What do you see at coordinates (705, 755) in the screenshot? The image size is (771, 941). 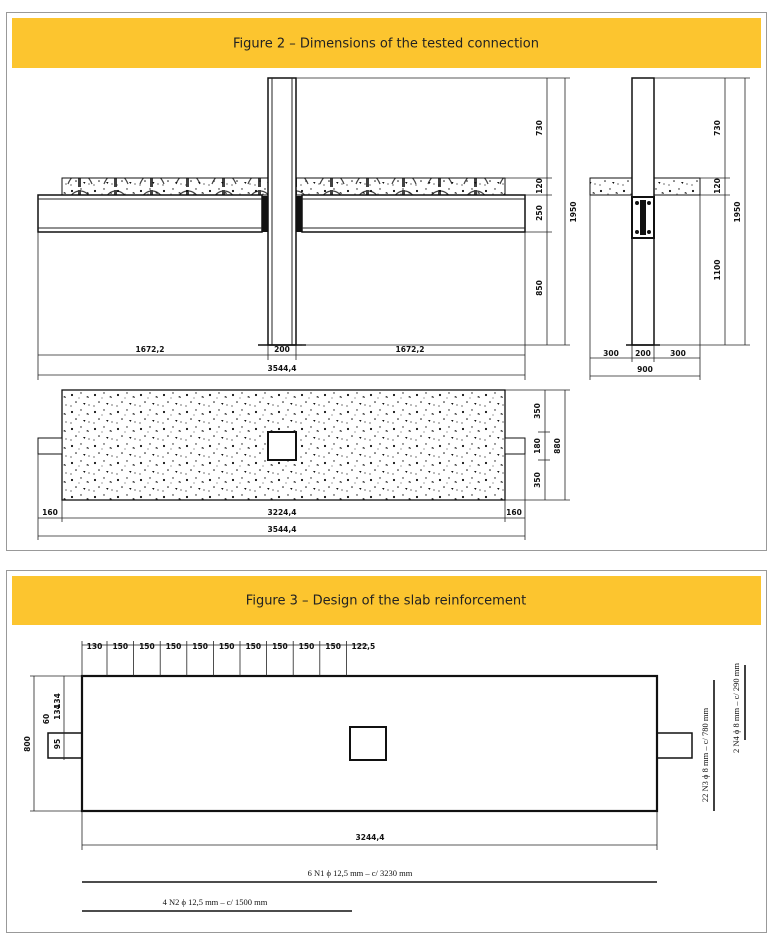 I see `bar-label: 22 N3 ϕ 8 mm – c/ 780 mm` at bounding box center [705, 755].